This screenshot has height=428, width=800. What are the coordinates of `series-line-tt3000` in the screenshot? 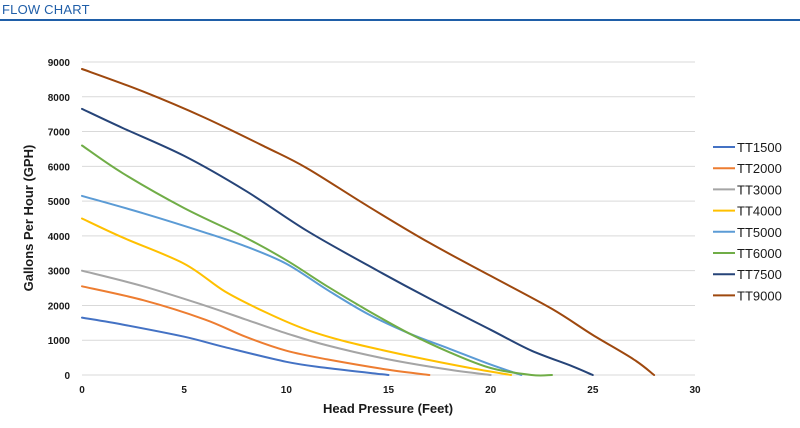 It's located at (286, 322).